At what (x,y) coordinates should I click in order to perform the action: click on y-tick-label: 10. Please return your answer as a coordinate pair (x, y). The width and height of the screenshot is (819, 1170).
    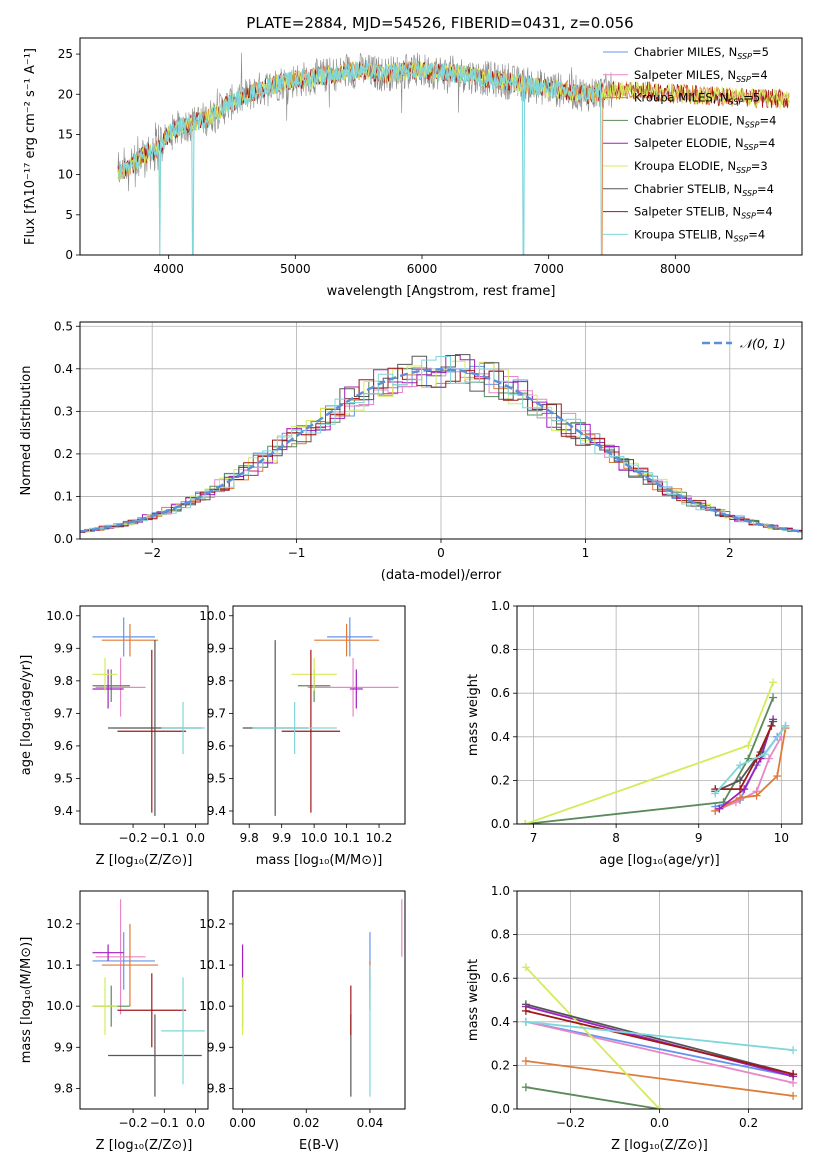
    Looking at the image, I should click on (65, 175).